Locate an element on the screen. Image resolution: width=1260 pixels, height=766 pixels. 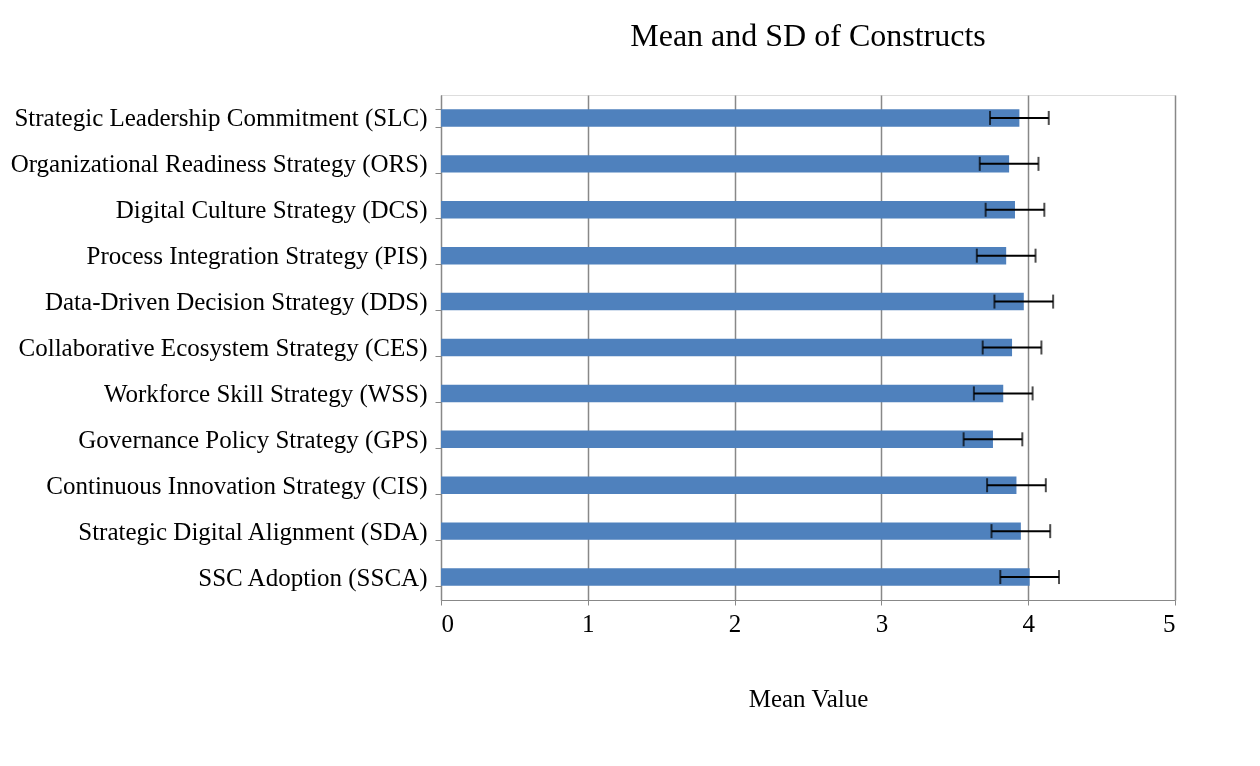
x-tick-label: 2 is located at coordinates (735, 623).